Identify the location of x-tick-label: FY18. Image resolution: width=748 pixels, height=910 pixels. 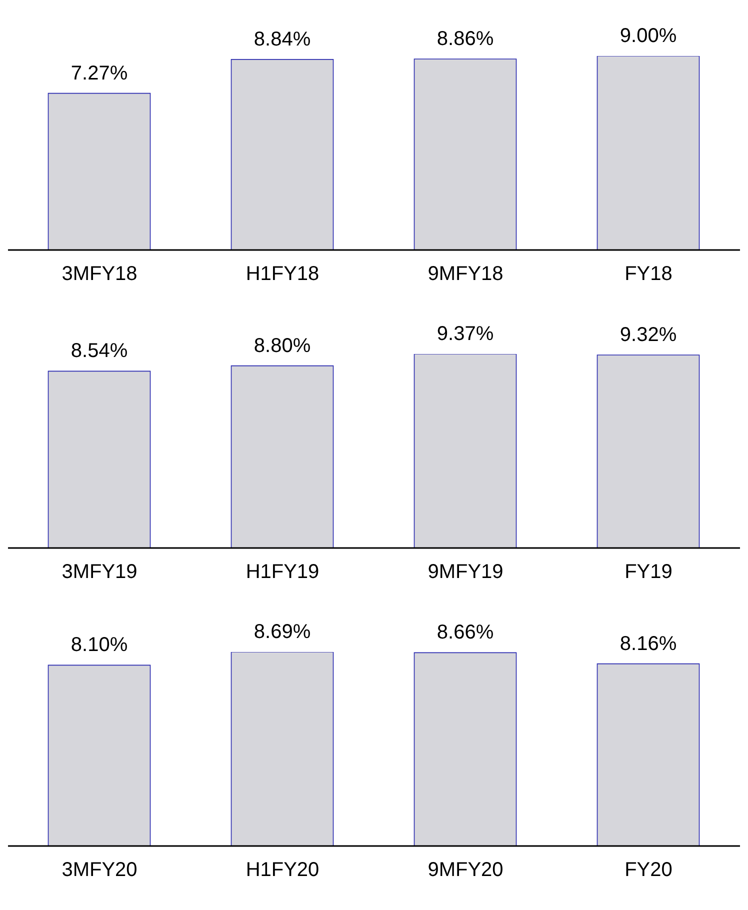
(648, 274).